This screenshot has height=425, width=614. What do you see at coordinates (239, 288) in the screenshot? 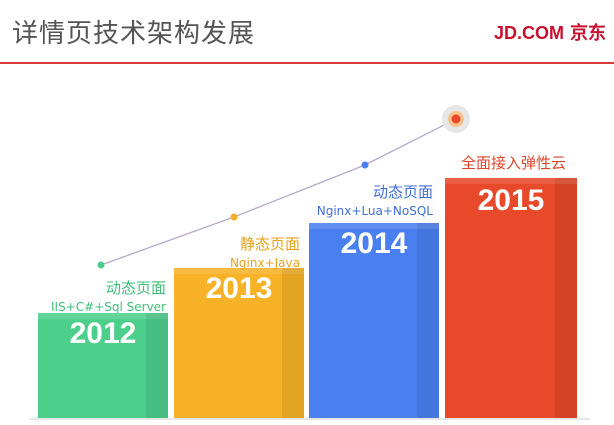
I see `bar-year-2013: 2013` at bounding box center [239, 288].